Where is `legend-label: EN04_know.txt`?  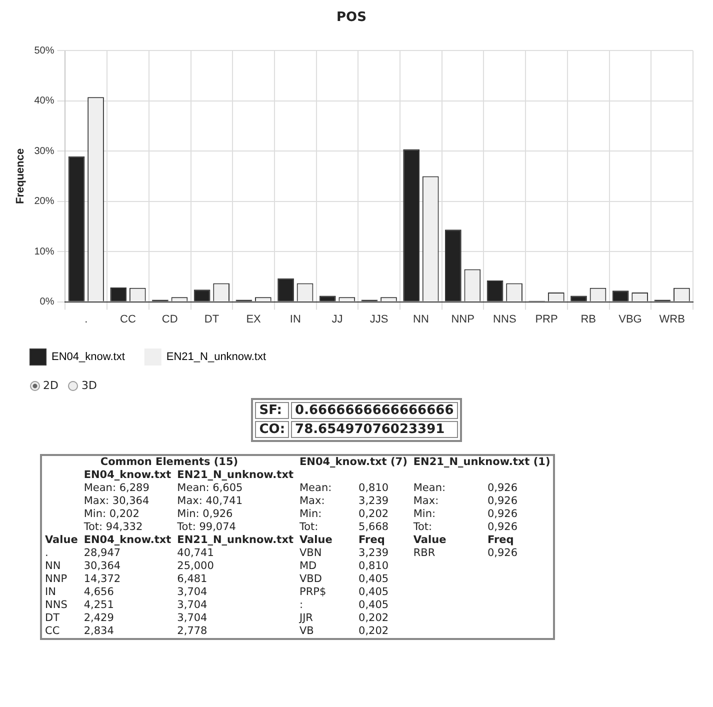 legend-label: EN04_know.txt is located at coordinates (88, 357).